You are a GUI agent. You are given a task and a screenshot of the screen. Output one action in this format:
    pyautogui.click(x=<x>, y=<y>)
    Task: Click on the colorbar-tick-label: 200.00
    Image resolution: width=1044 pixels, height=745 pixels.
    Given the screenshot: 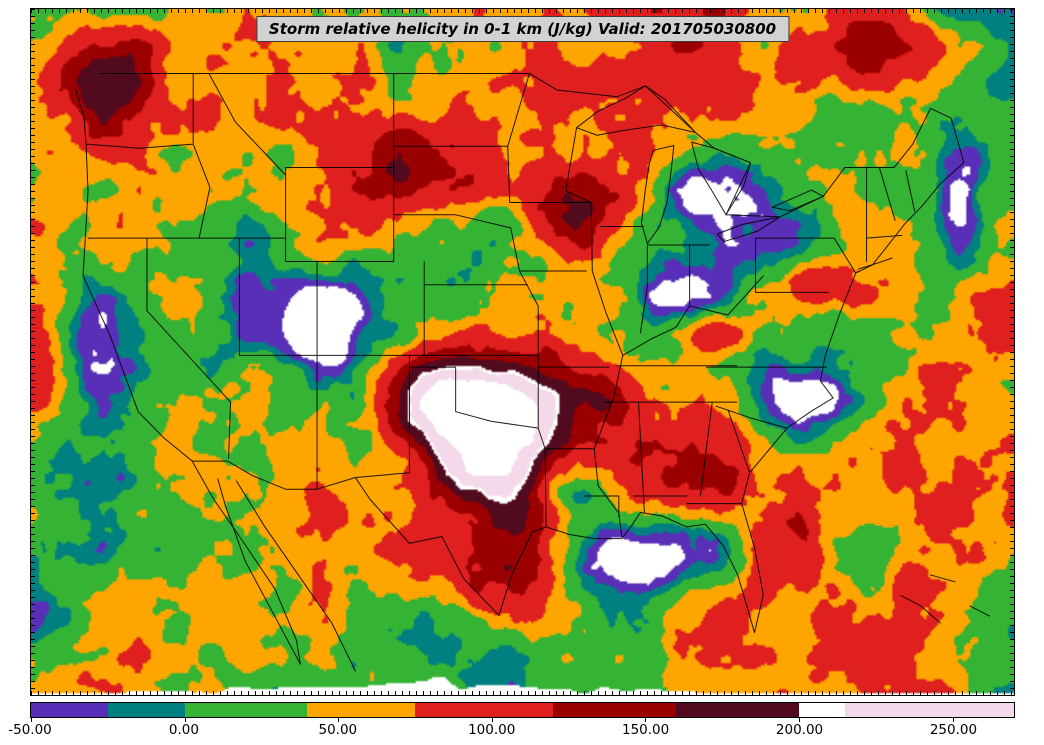 What is the action you would take?
    pyautogui.click(x=799, y=730)
    